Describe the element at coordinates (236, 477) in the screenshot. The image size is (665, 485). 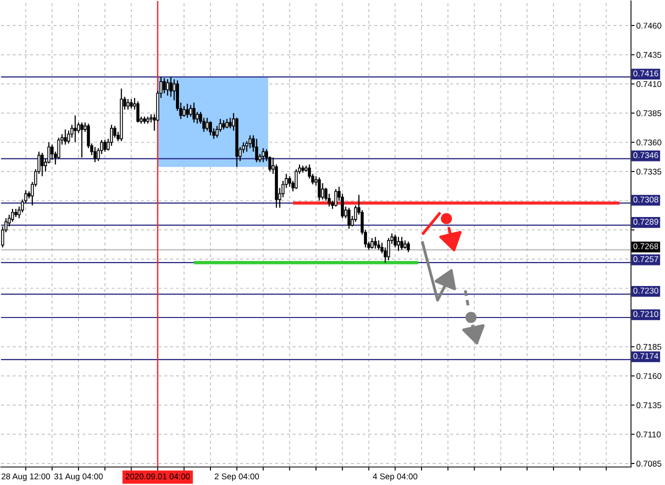
I see `x-tick-label: 2 Sep 04:00` at that location.